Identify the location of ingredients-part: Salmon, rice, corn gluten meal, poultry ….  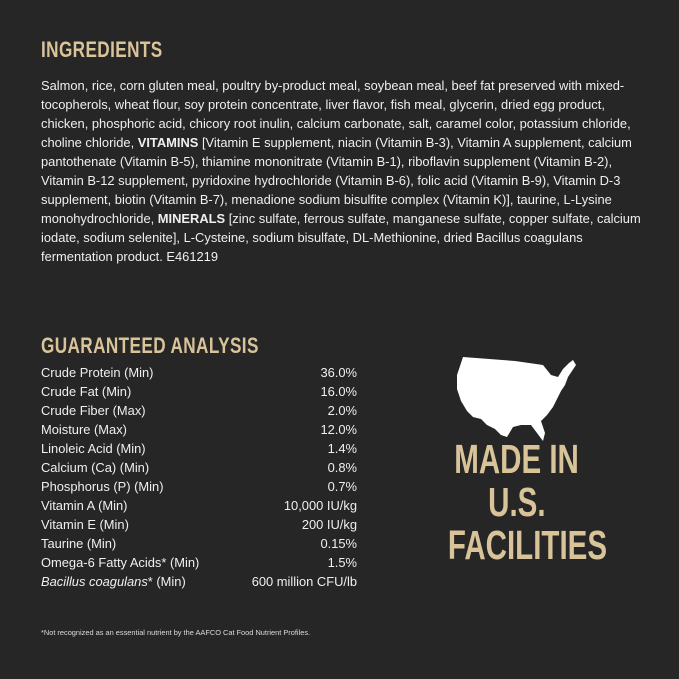
(336, 114).